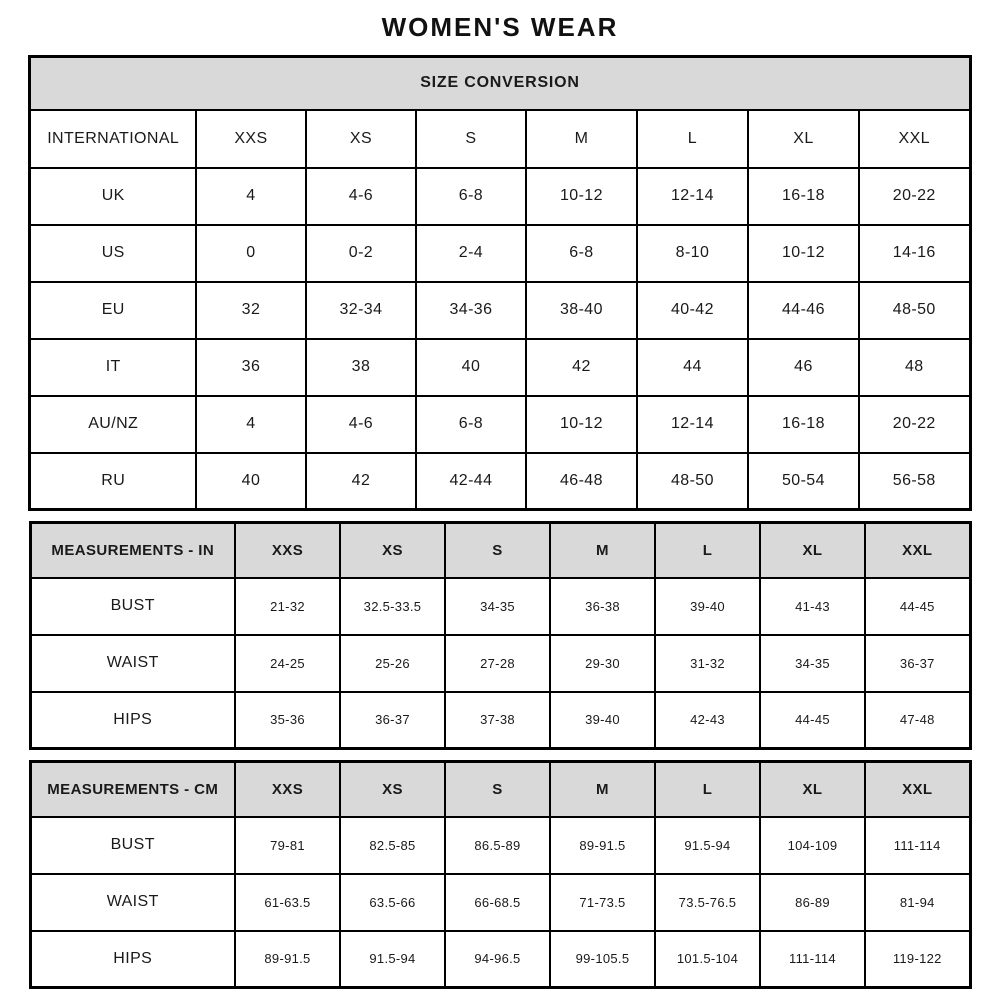 Image resolution: width=1000 pixels, height=1000 pixels. I want to click on column-header: S, so click(470, 138).